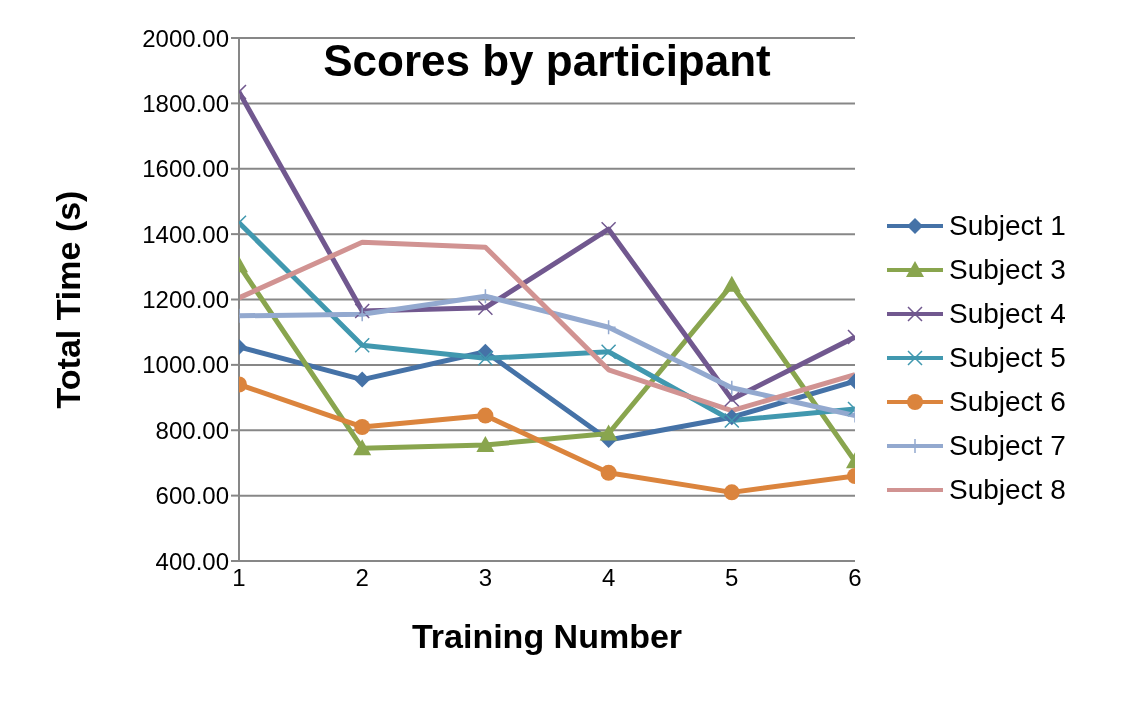 This screenshot has height=710, width=1133. I want to click on y-tick-label: 2000.00, so click(185, 38).